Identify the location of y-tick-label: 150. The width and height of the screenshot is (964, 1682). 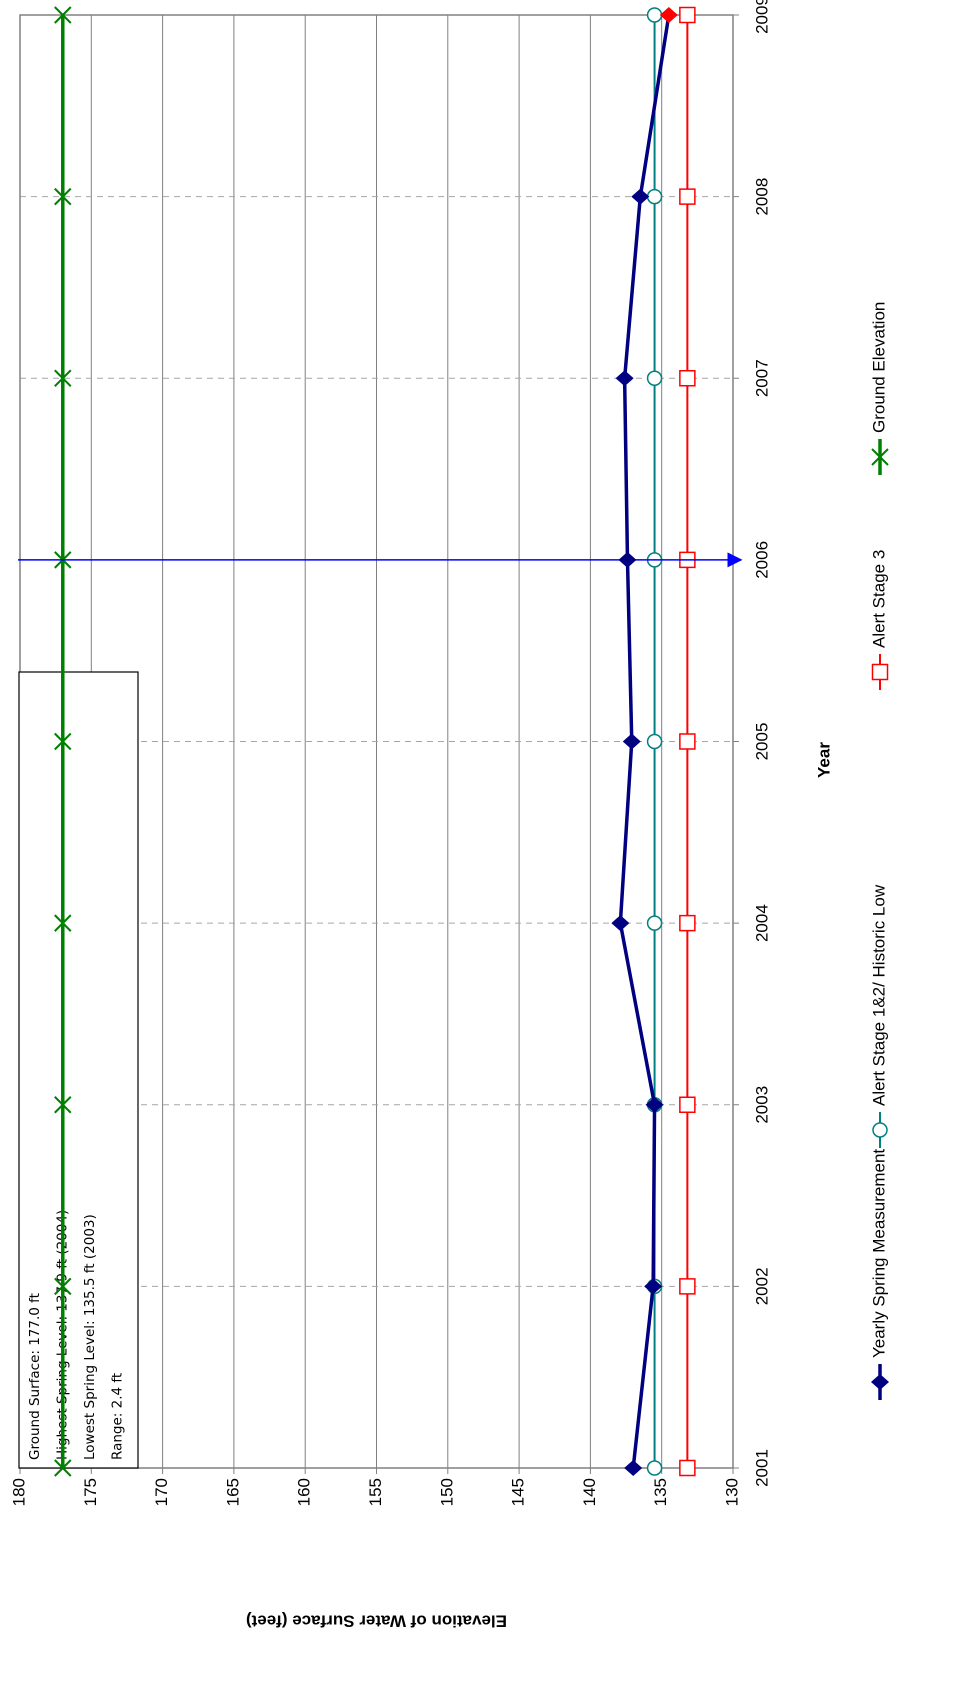
(446, 1492).